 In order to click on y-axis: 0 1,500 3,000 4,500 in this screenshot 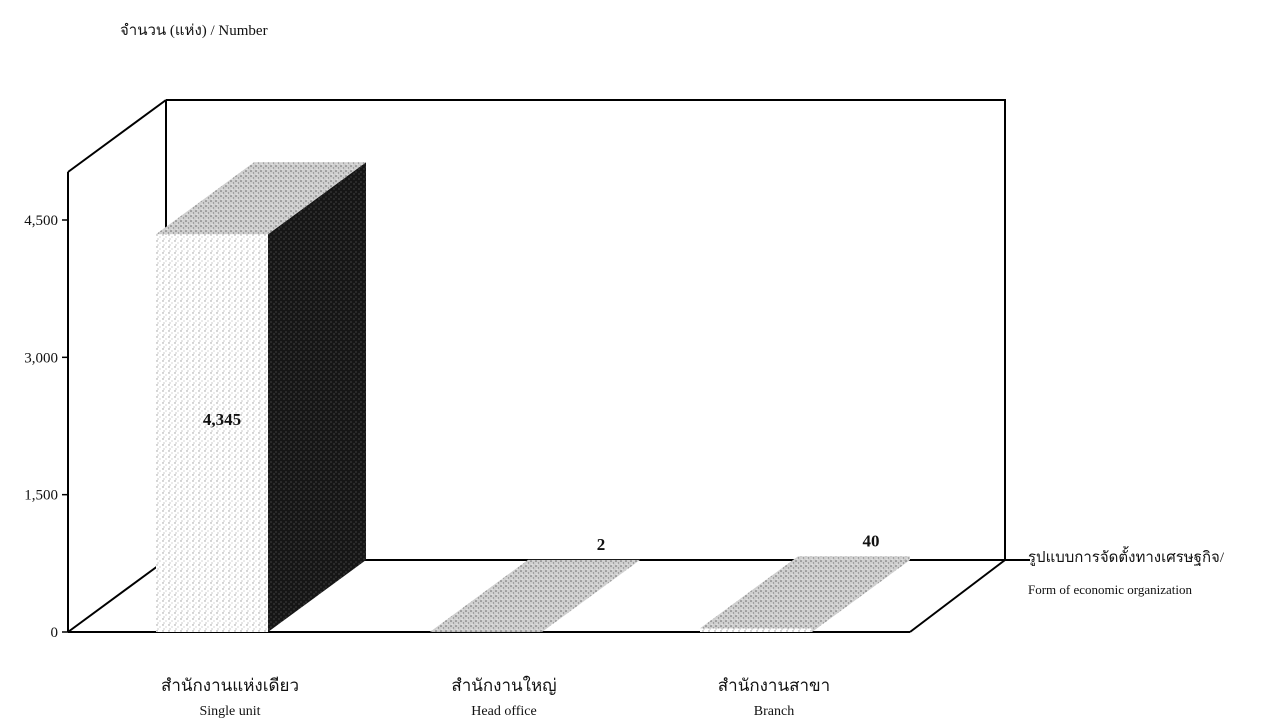, I will do `click(46, 427)`.